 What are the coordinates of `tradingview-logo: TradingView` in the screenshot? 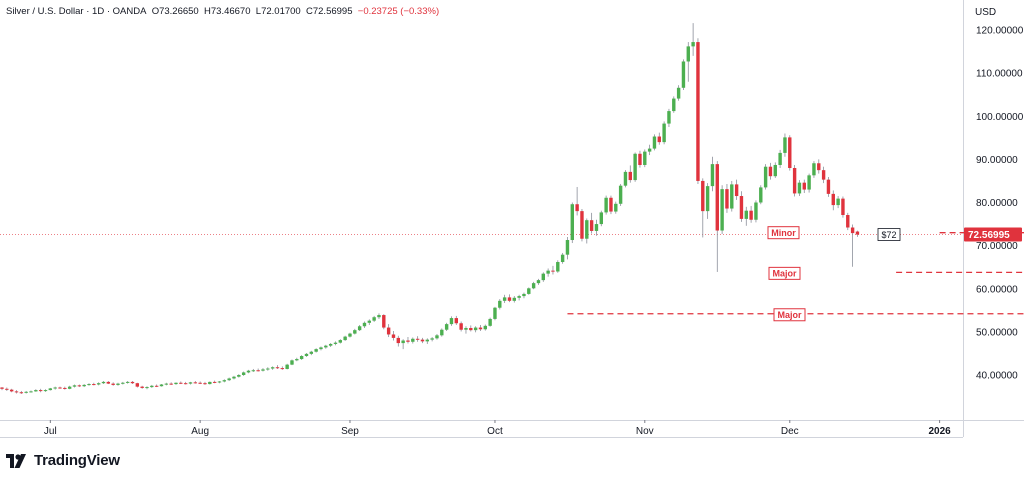 It's located at (63, 460).